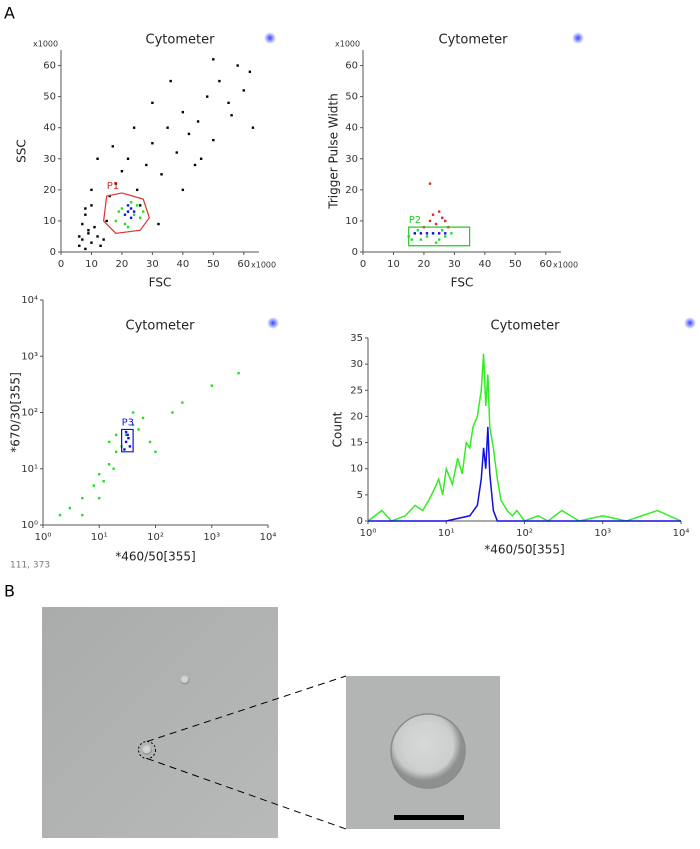 This screenshot has width=700, height=849. Describe the element at coordinates (351, 97) in the screenshot. I see `y-tick-label: 50` at that location.